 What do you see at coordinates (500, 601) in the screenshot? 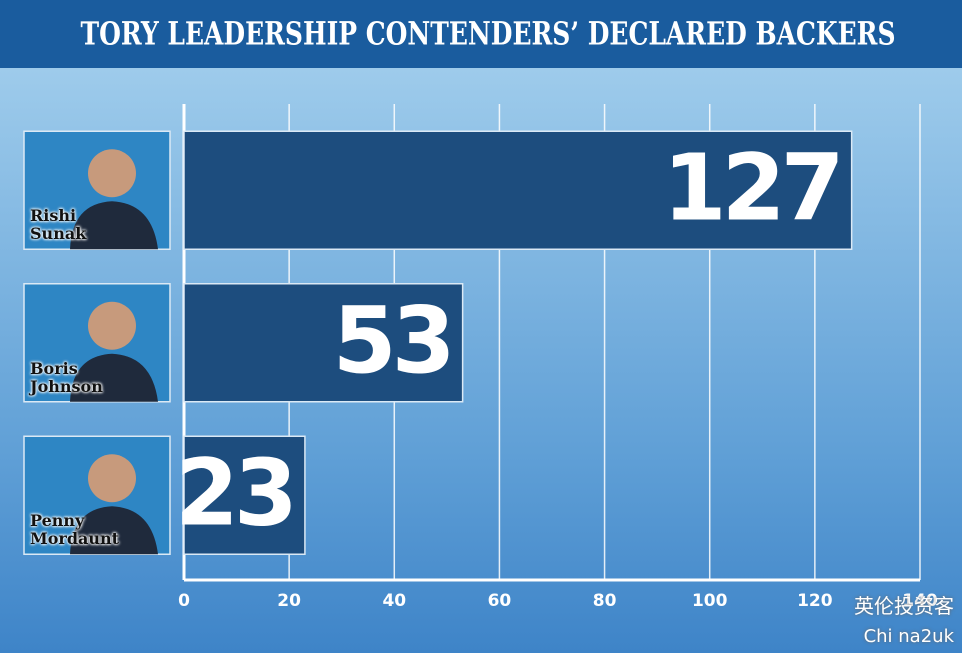
I see `x-tick-label: 60` at bounding box center [500, 601].